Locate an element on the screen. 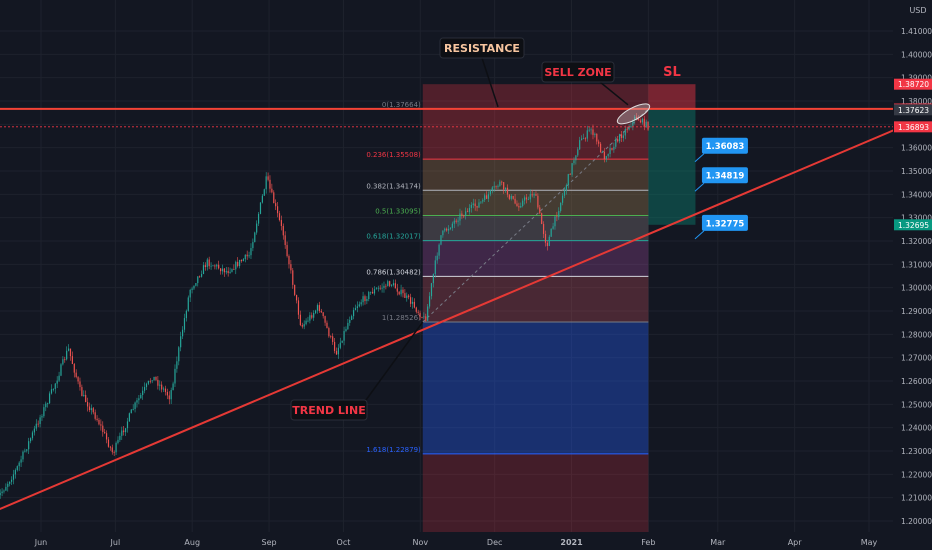 The image size is (932, 550). fib-trend-diagonal is located at coordinates (535, 215).